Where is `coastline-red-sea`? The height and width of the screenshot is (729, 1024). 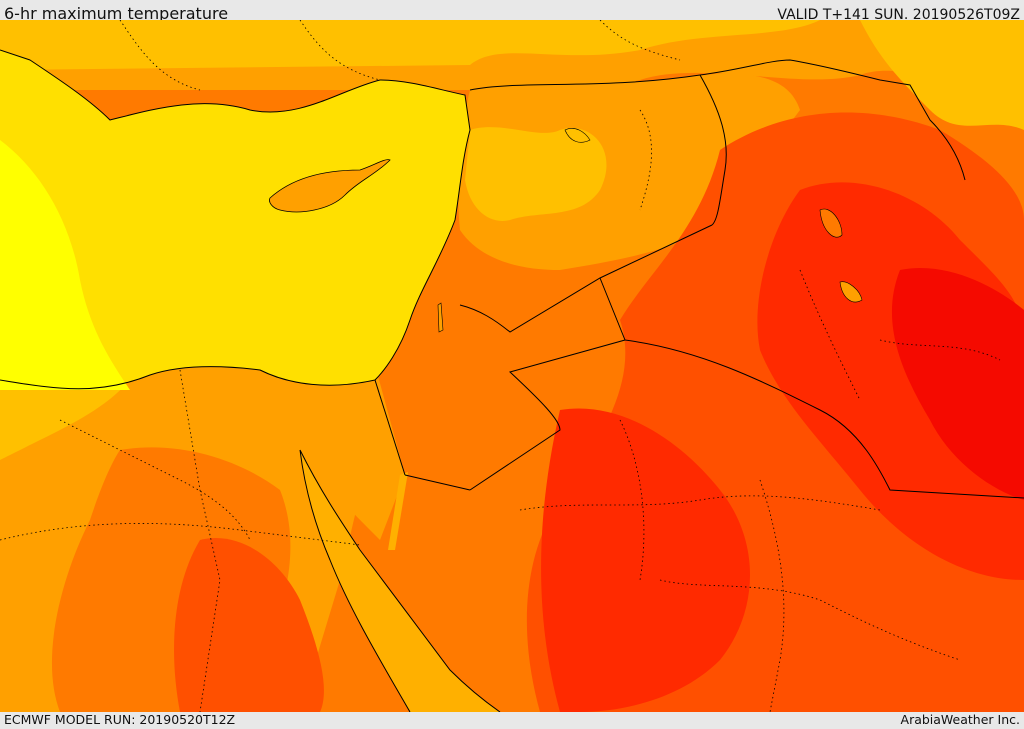
coastline-red-sea is located at coordinates (400, 580).